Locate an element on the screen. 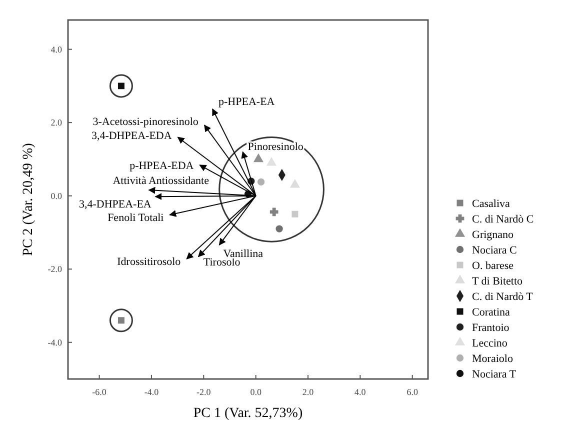 Image resolution: width=564 pixels, height=425 pixels. x-tick-label: 4.0 is located at coordinates (360, 392).